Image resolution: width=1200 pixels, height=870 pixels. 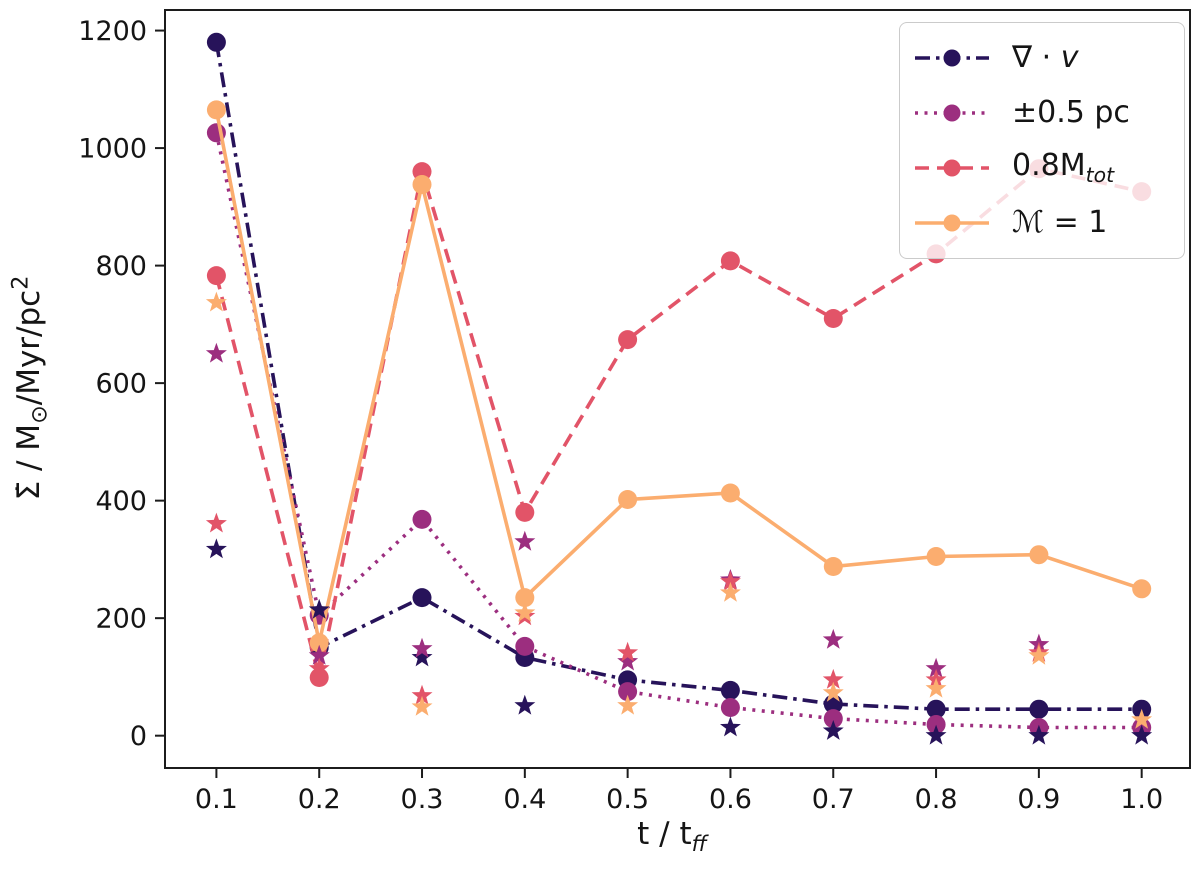 I want to click on x-tick-label: 0.4, so click(x=524, y=799).